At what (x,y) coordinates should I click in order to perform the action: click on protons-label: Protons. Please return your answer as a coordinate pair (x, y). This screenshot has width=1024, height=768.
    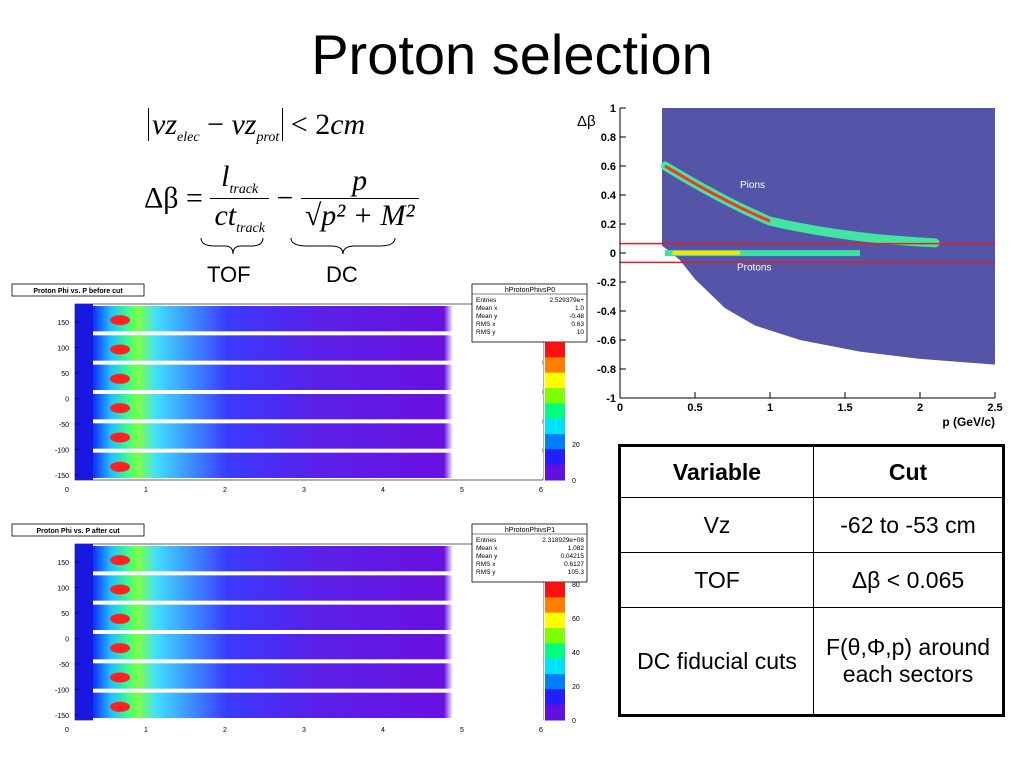
    Looking at the image, I should click on (754, 267).